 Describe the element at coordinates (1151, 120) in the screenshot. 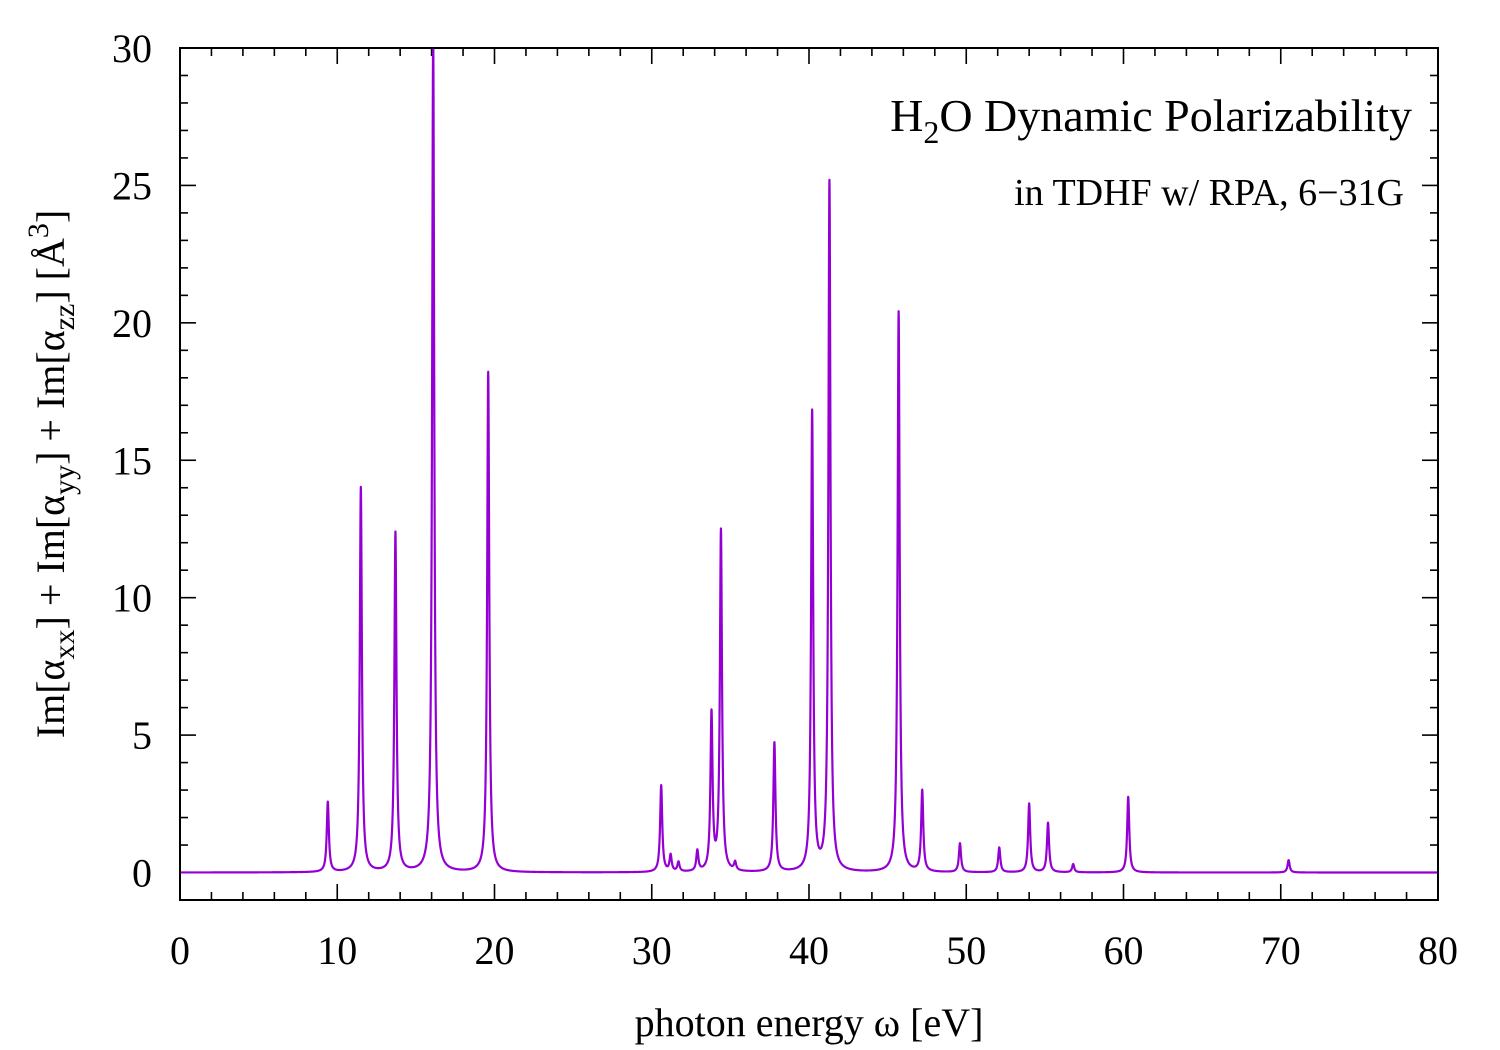

I see `chart-title: H2O Dynamic Polarizability` at that location.